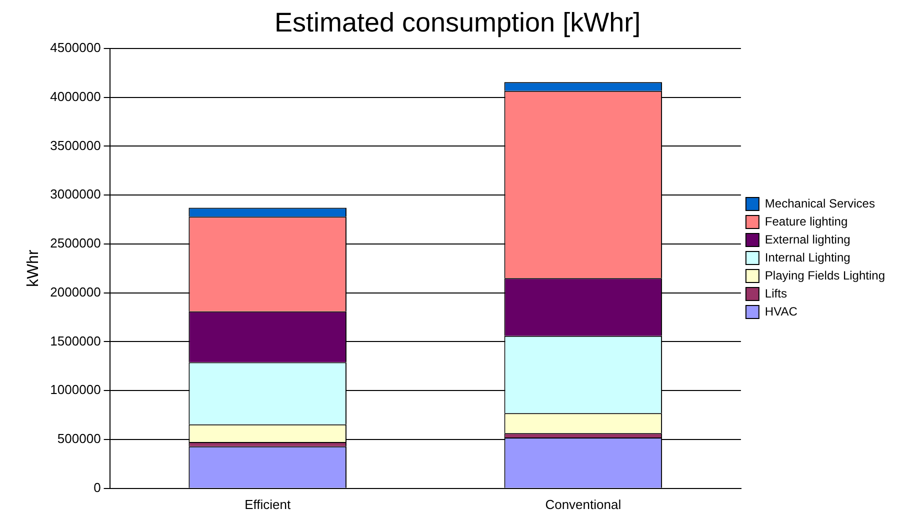 The width and height of the screenshot is (905, 526). Describe the element at coordinates (75, 340) in the screenshot. I see `y-tick-label: 1500000` at that location.